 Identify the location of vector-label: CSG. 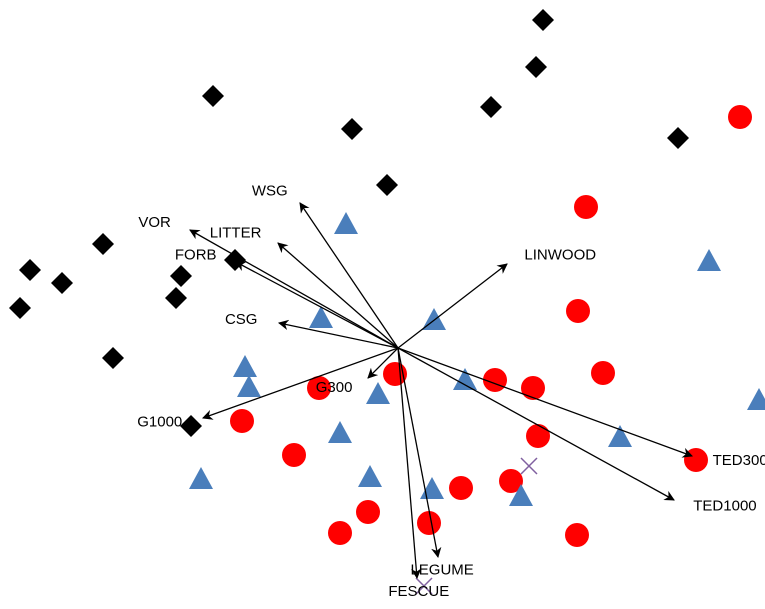
(241, 319).